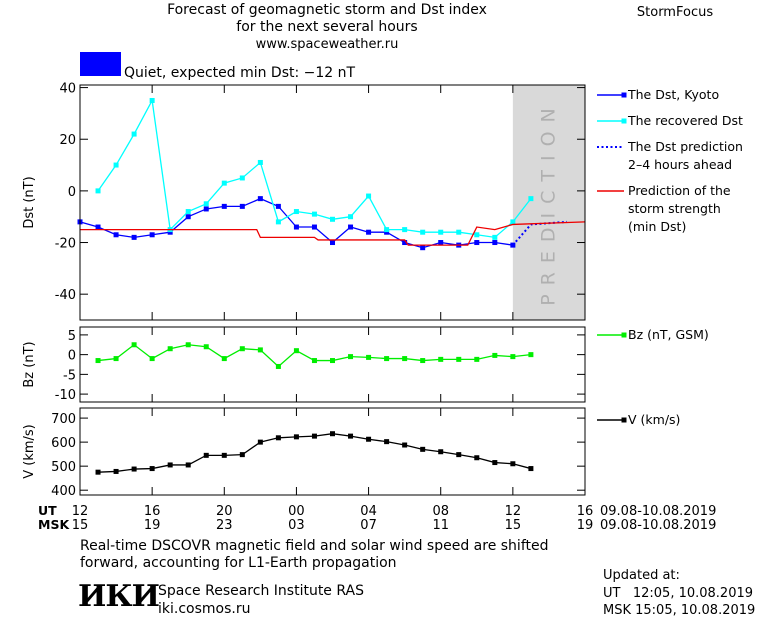  I want to click on date-range: 09.08-10.08.2019, so click(658, 525).